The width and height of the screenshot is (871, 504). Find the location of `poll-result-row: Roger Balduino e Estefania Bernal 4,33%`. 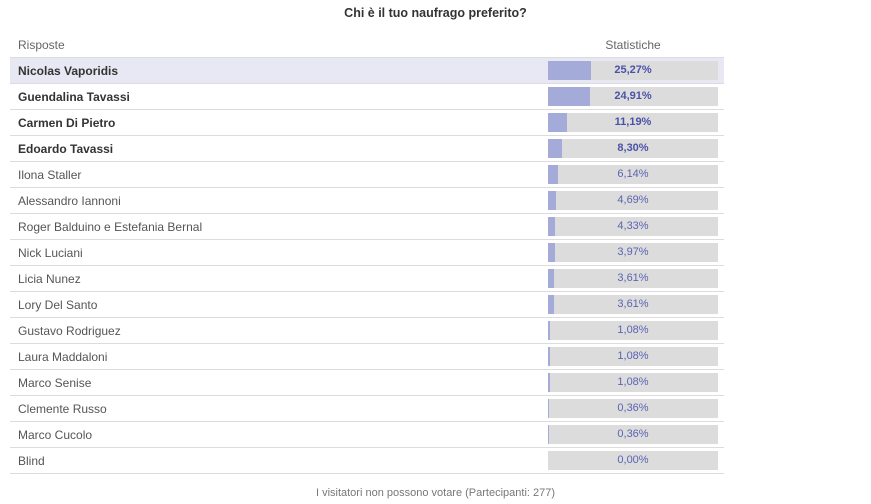

poll-result-row: Roger Balduino e Estefania Bernal 4,33% is located at coordinates (367, 227).